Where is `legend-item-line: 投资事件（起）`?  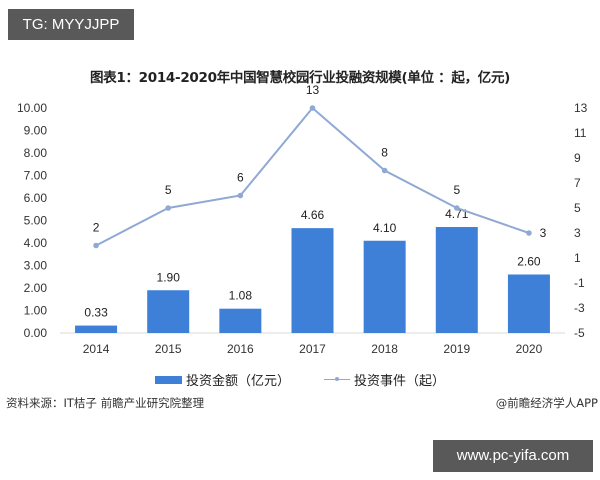
legend-item-line: 投资事件（起） is located at coordinates (384, 379).